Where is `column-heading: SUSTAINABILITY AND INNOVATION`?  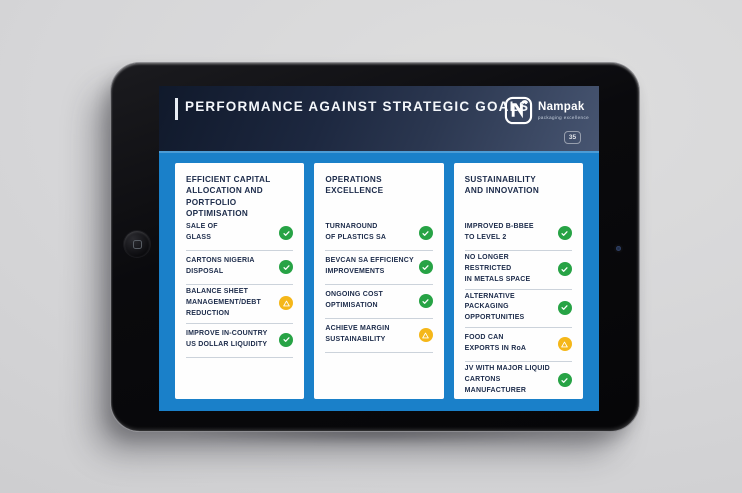
column-heading: SUSTAINABILITY AND INNOVATION is located at coordinates (502, 185).